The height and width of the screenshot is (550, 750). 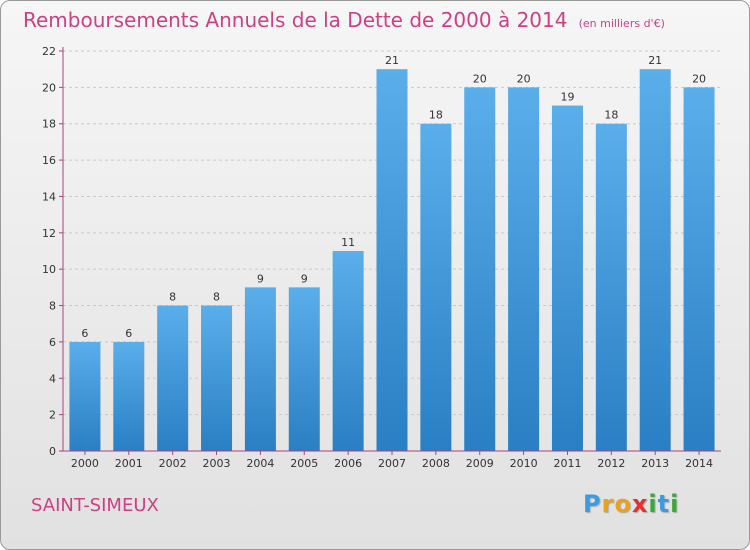 What do you see at coordinates (623, 504) in the screenshot?
I see `logo-letter: o` at bounding box center [623, 504].